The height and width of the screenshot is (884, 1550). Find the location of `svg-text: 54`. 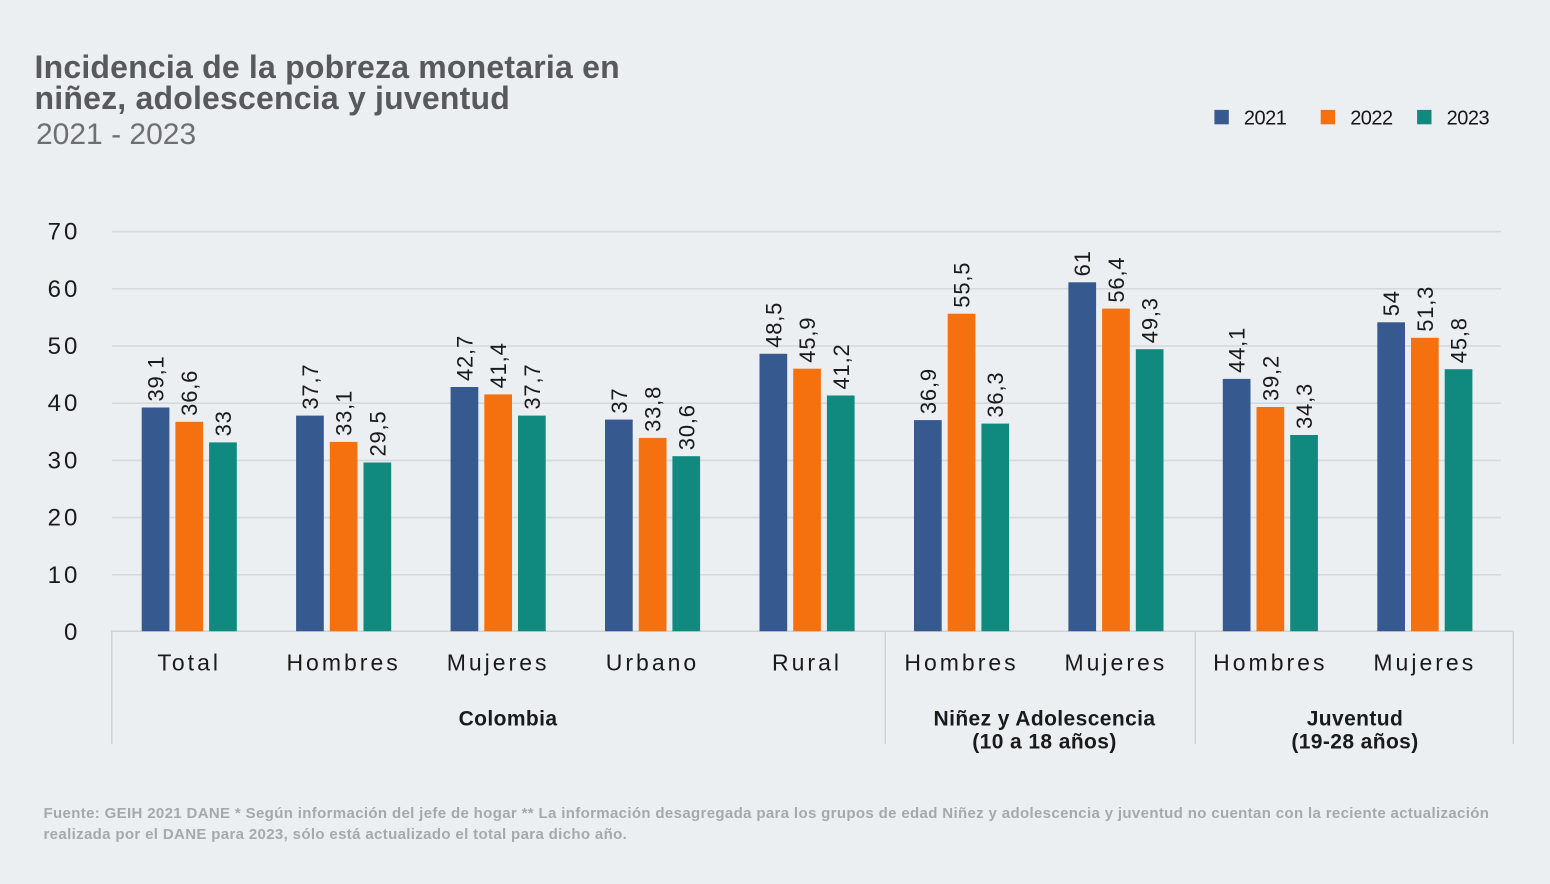

svg-text: 54 is located at coordinates (1391, 303).